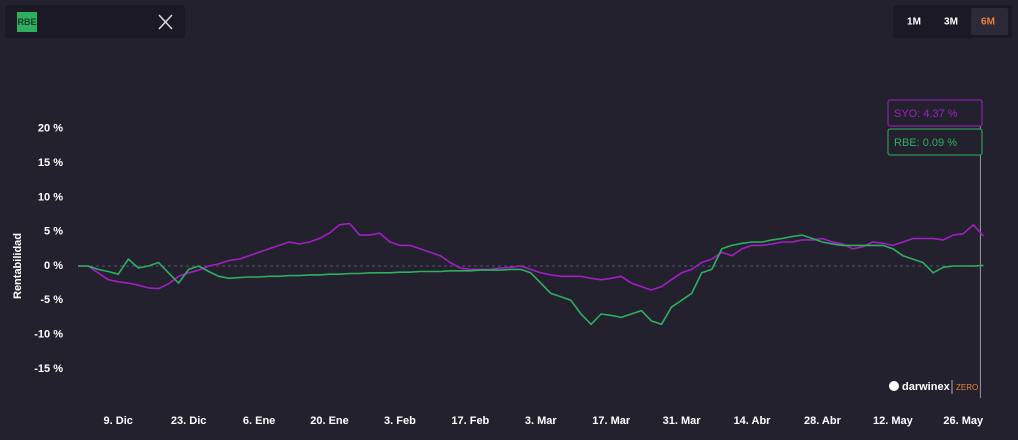 Image resolution: width=1018 pixels, height=440 pixels. I want to click on y-tick-label: -10 %, so click(48, 334).